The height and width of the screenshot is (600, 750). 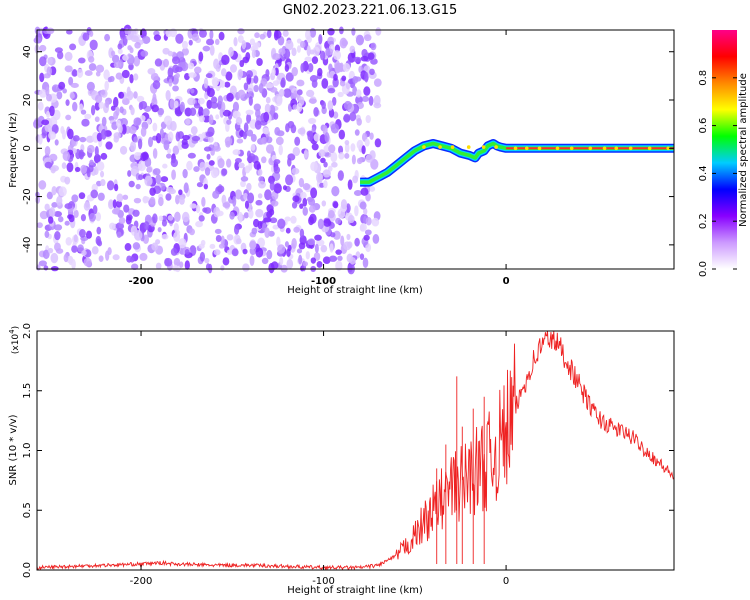 What do you see at coordinates (355, 590) in the screenshot?
I see `snr-x-label: Height of straight line (km)` at bounding box center [355, 590].